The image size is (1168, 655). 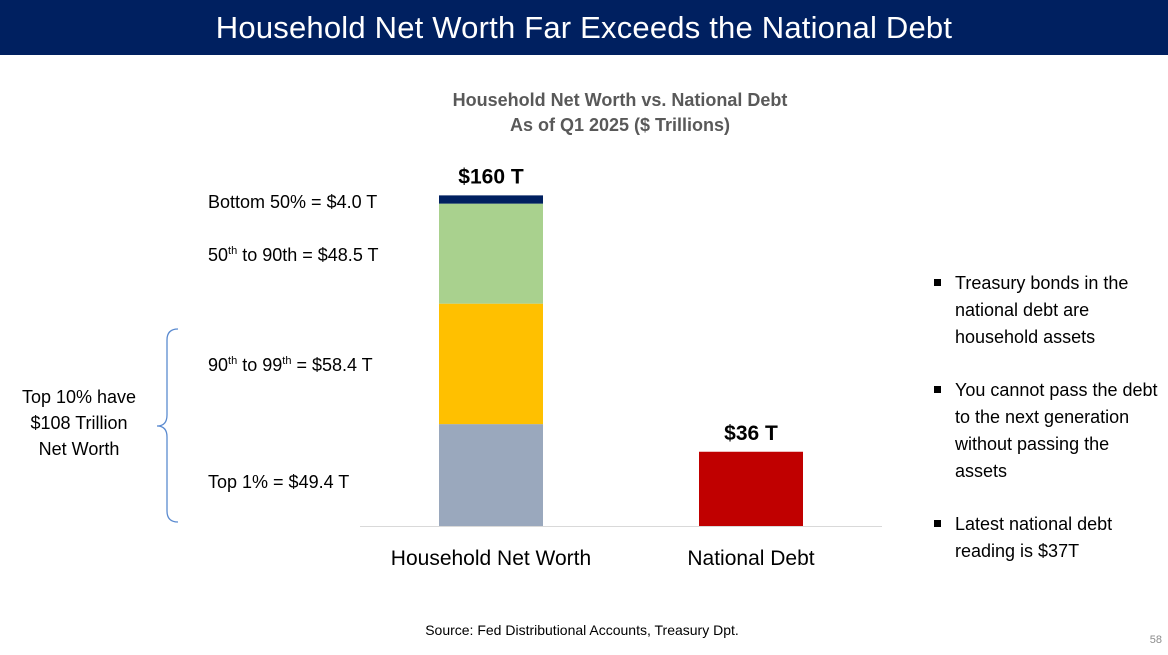 I want to click on bar-total-label: $36 T, so click(x=751, y=433).